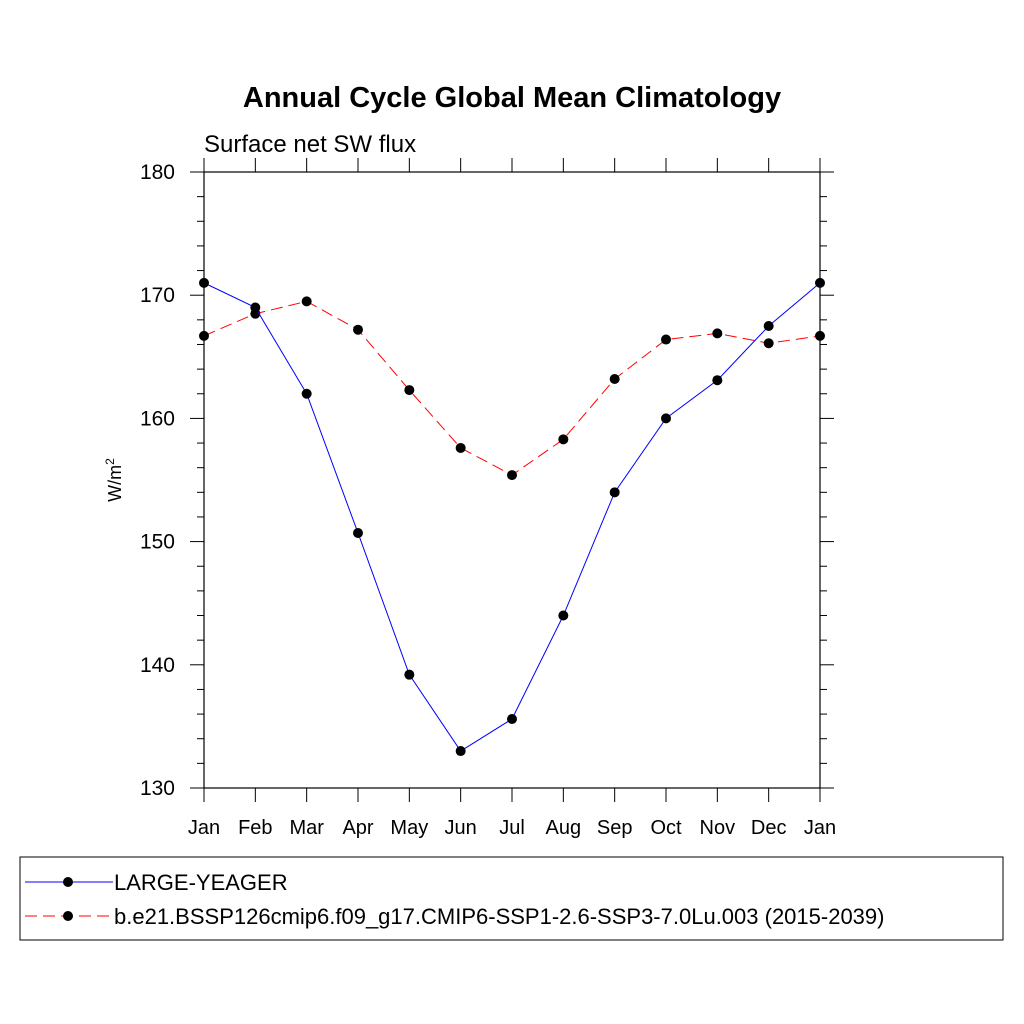 This screenshot has width=1024, height=1024. Describe the element at coordinates (157, 295) in the screenshot. I see `y-tick-label: 170` at that location.